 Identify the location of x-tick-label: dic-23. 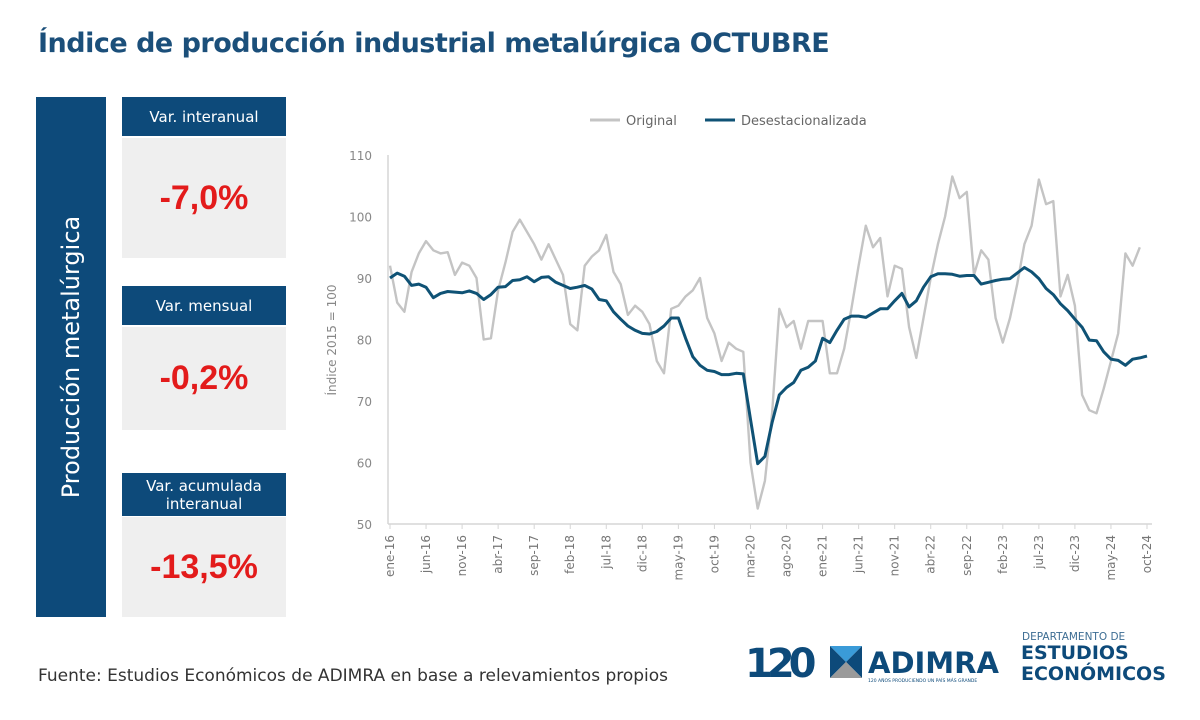
(1075, 553).